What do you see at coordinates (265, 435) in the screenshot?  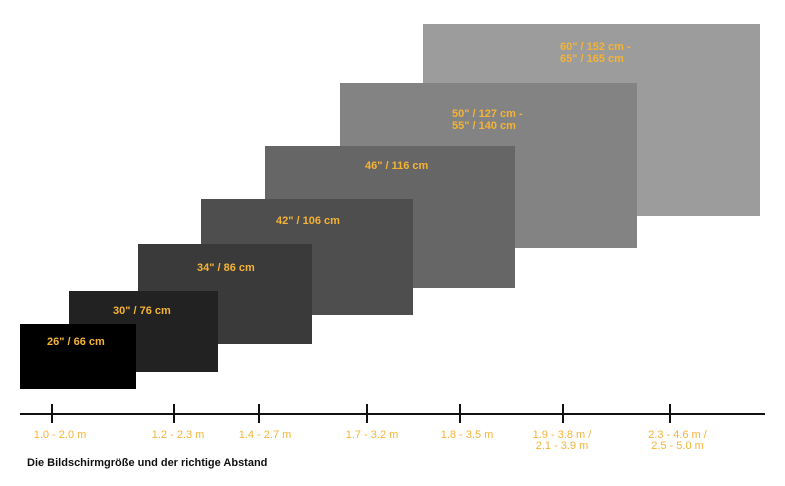 I see `distance-label: 1.4 - 2.7 m` at bounding box center [265, 435].